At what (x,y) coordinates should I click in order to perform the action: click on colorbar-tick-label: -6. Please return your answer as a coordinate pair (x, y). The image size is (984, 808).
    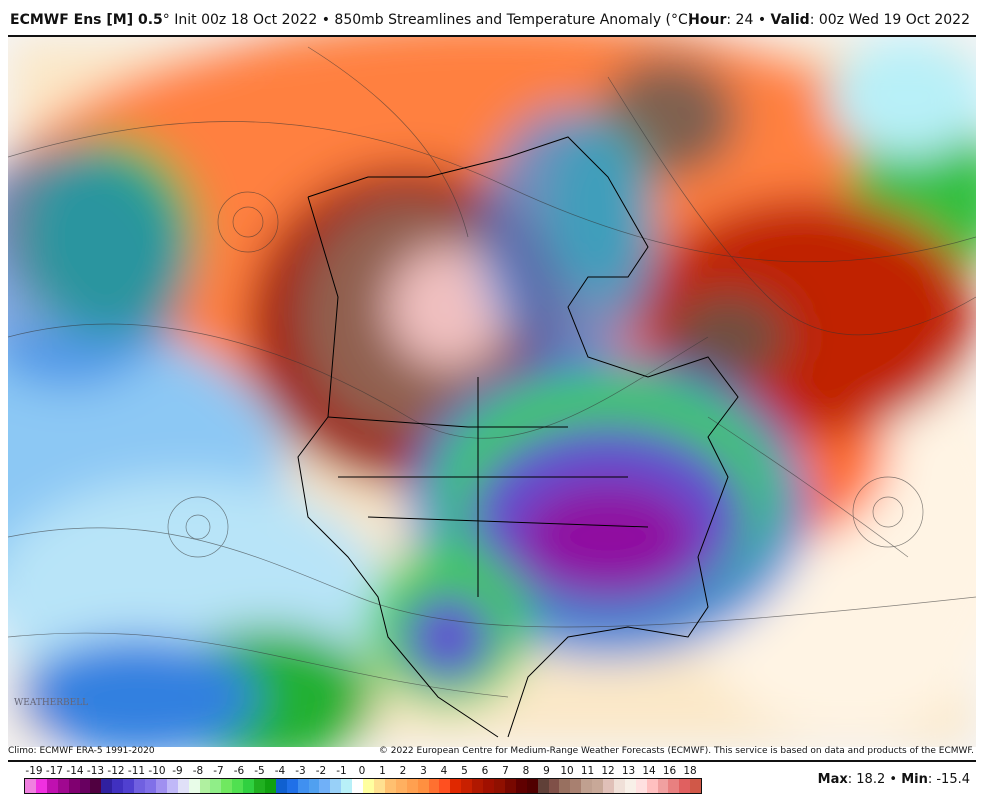
    Looking at the image, I should click on (239, 771).